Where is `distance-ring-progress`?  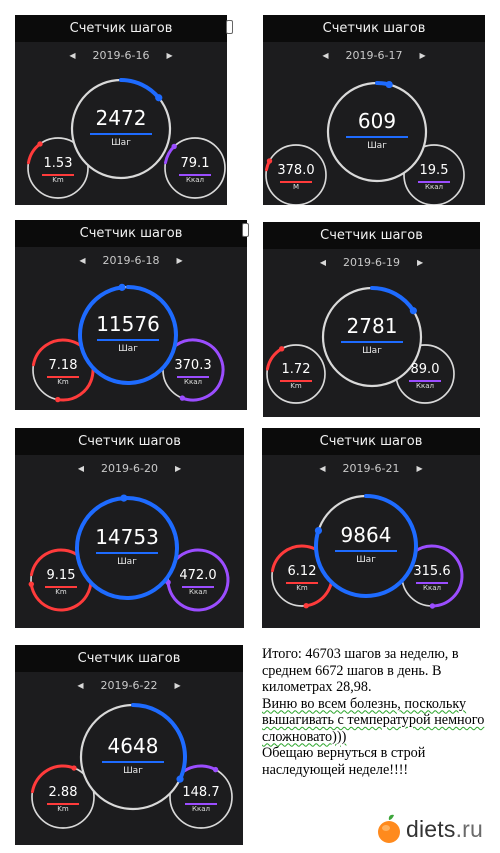 distance-ring-progress is located at coordinates (53, 779).